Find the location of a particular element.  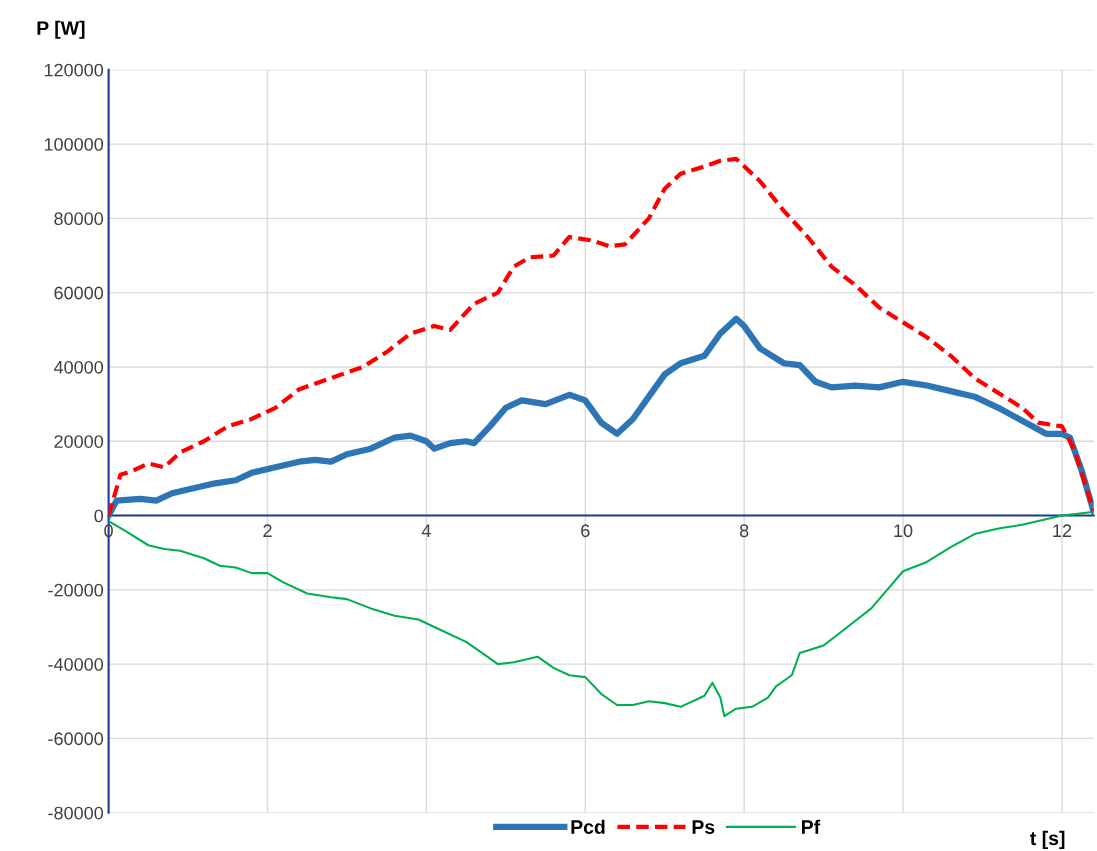

legend-label: Pf is located at coordinates (811, 826).